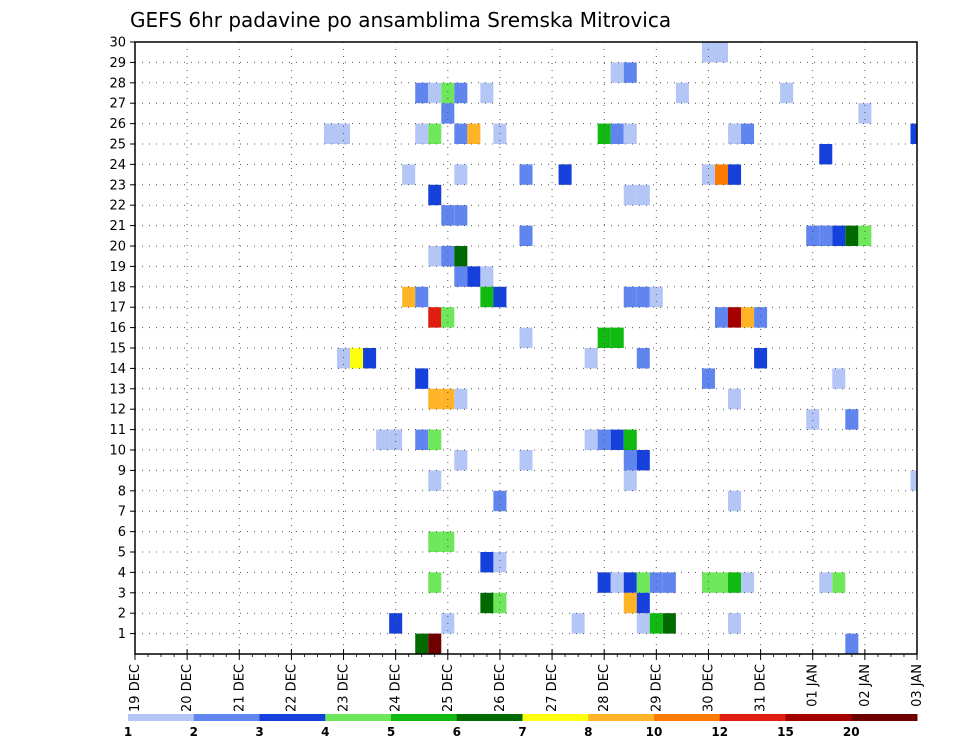  I want to click on y-tick-label: 18, so click(117, 287).